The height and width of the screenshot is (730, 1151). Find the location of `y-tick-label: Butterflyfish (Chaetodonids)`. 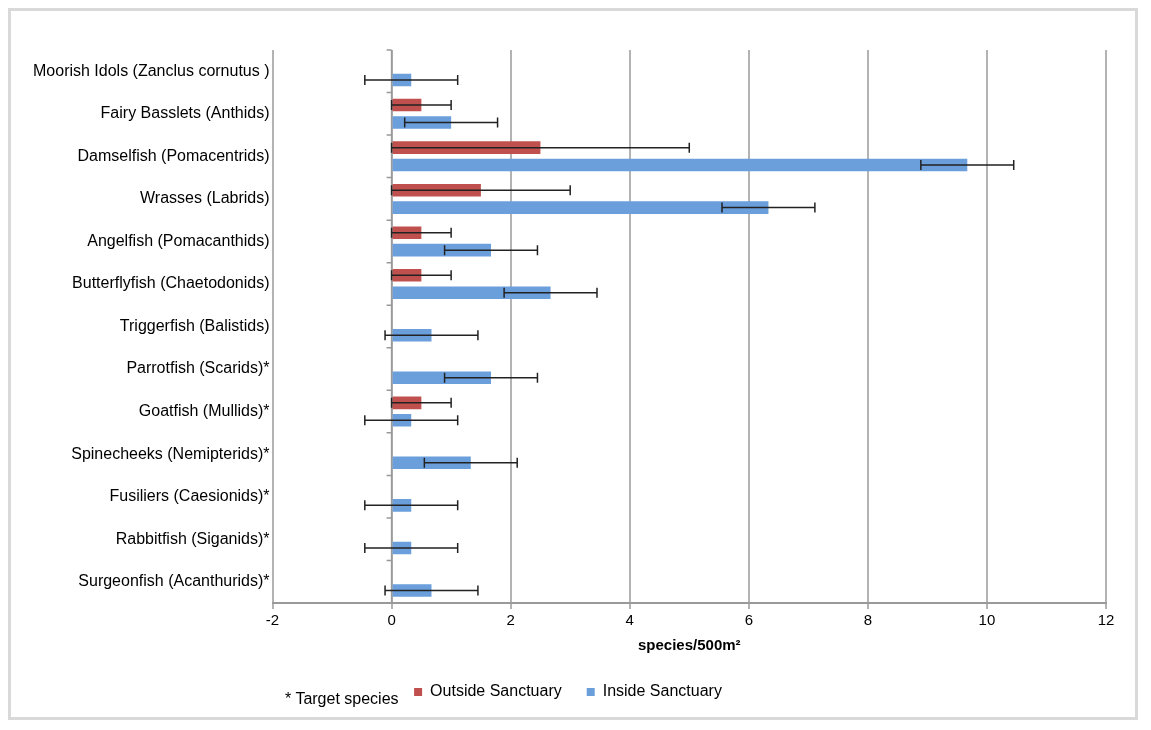

y-tick-label: Butterflyfish (Chaetodonids) is located at coordinates (171, 283).